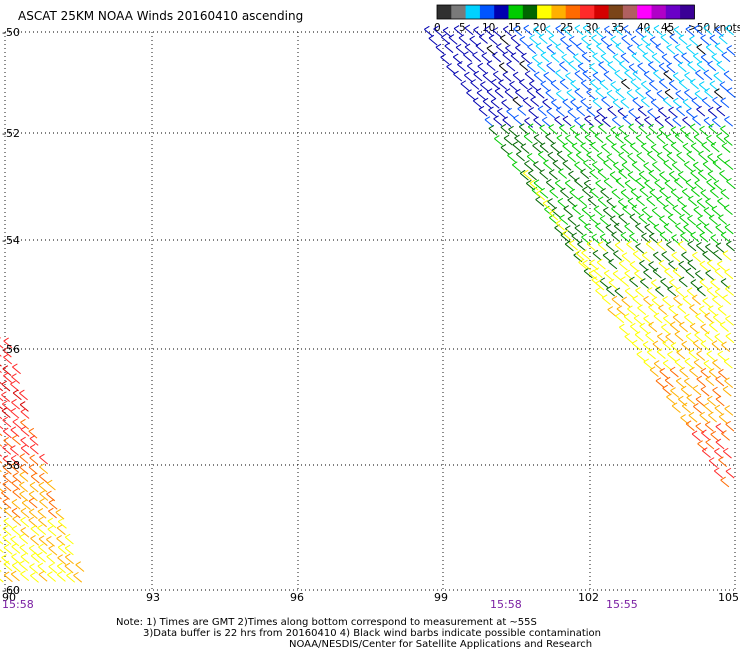 The image size is (740, 650). Describe the element at coordinates (587, 28) in the screenshot. I see `colorbar-labels: 0 5 10 15 20 25 30 35 40 45 >50 knots` at that location.